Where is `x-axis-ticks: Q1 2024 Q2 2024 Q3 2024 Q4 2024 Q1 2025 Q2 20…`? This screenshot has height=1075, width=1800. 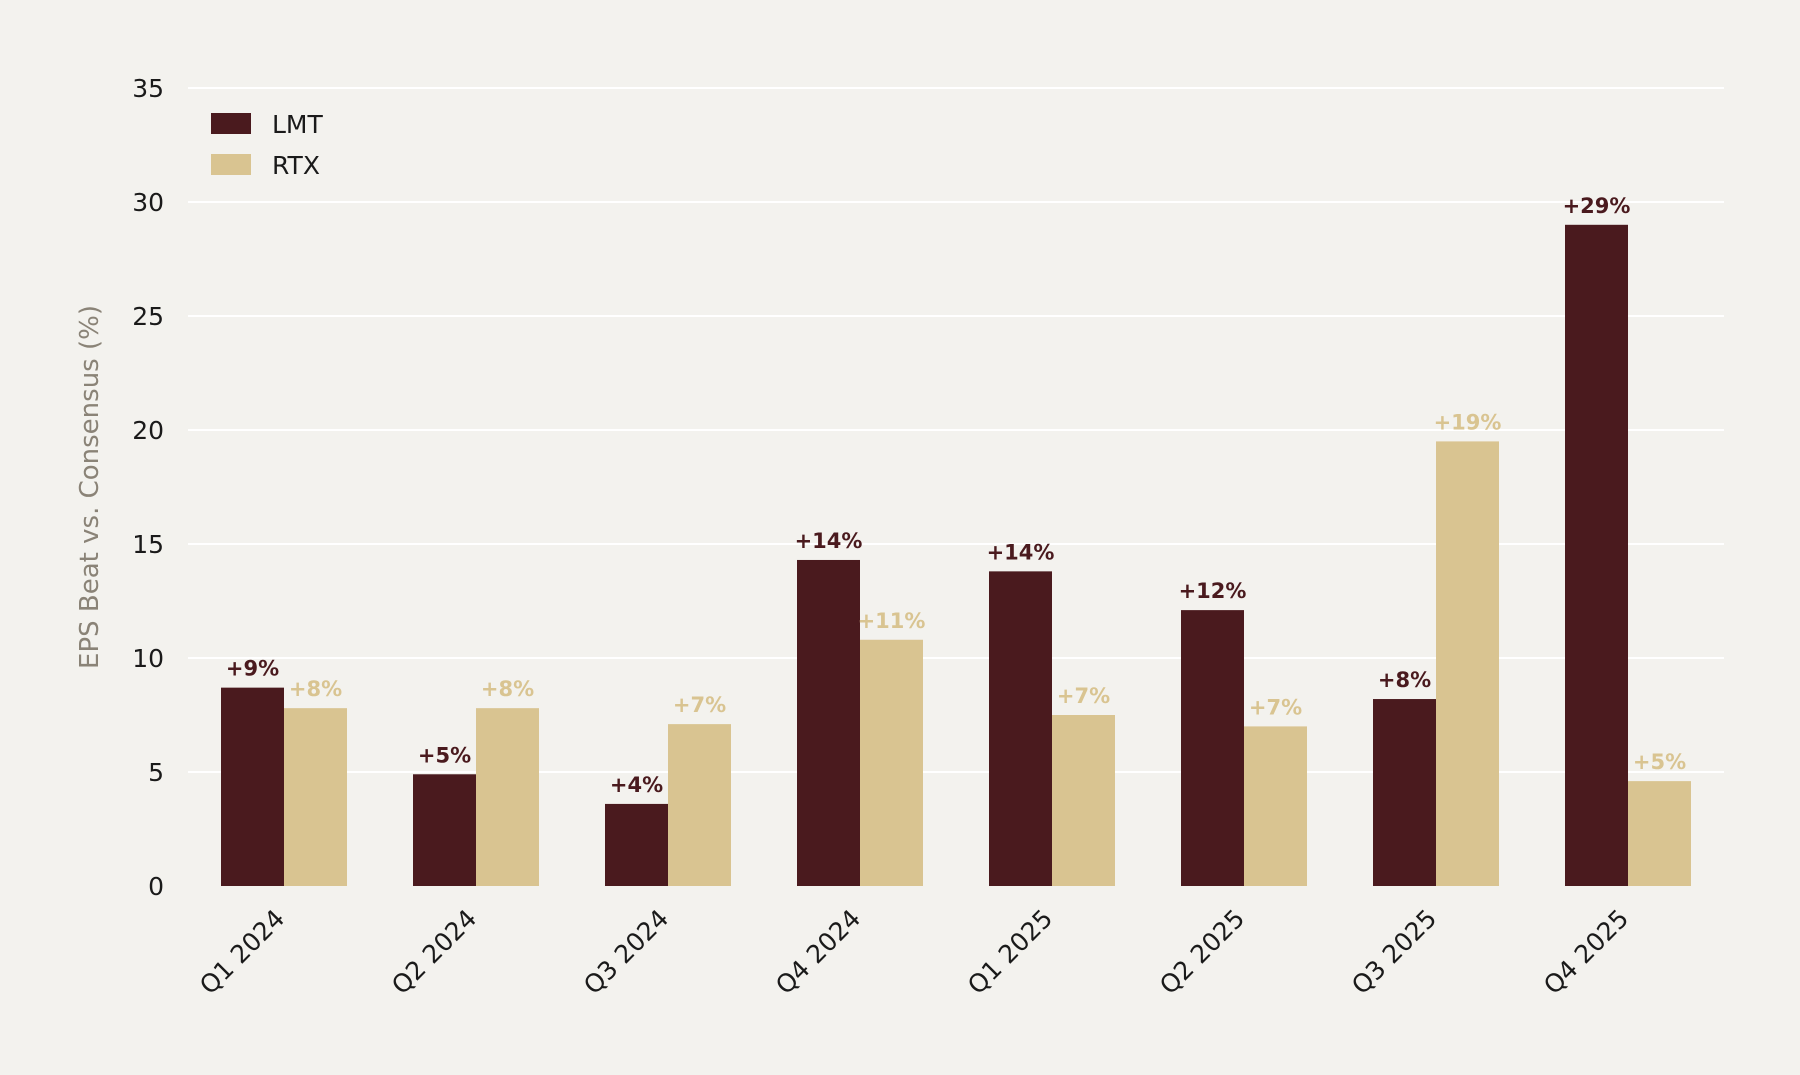 x-axis-ticks: Q1 2024 Q2 2024 Q3 2024 Q4 2024 Q1 2025 Q2 20… is located at coordinates (914, 952).